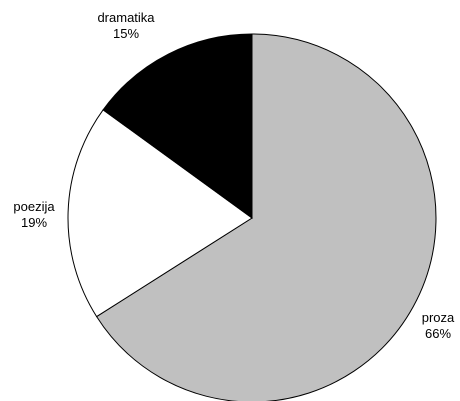 The width and height of the screenshot is (460, 401). I want to click on slice-label-dramatika: dramatika 15%, so click(126, 25).